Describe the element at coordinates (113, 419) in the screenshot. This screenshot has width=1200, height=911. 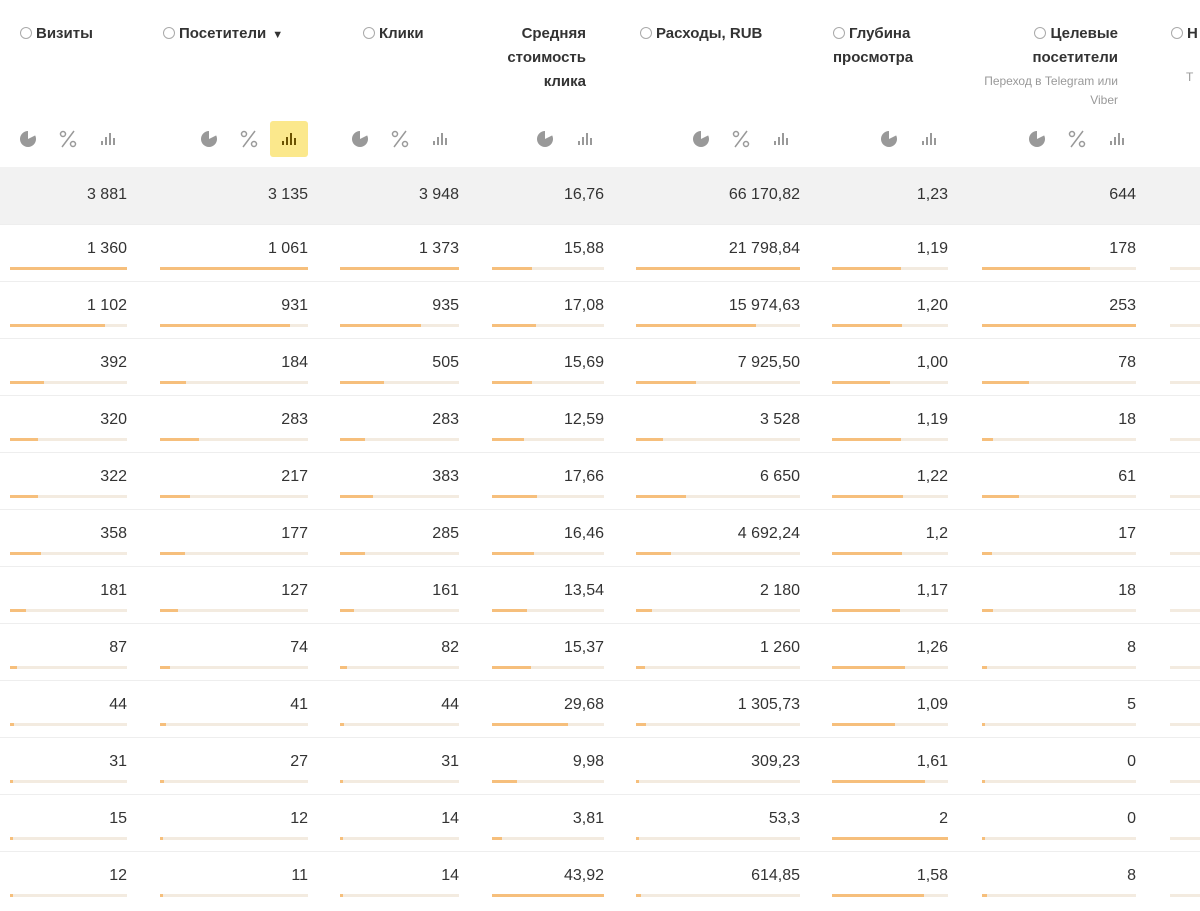
I see `cell: 320` at that location.